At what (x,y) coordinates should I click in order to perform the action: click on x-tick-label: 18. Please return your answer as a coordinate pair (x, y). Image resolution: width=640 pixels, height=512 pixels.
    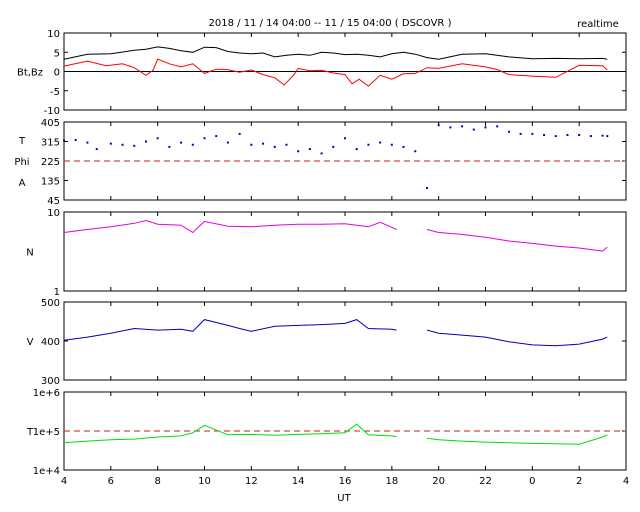
    Looking at the image, I should click on (391, 481).